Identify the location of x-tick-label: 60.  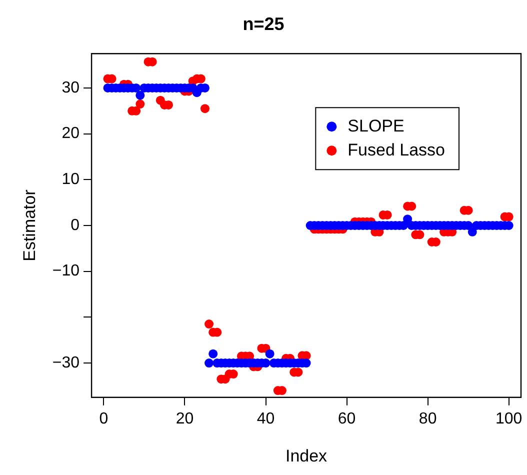
(347, 419).